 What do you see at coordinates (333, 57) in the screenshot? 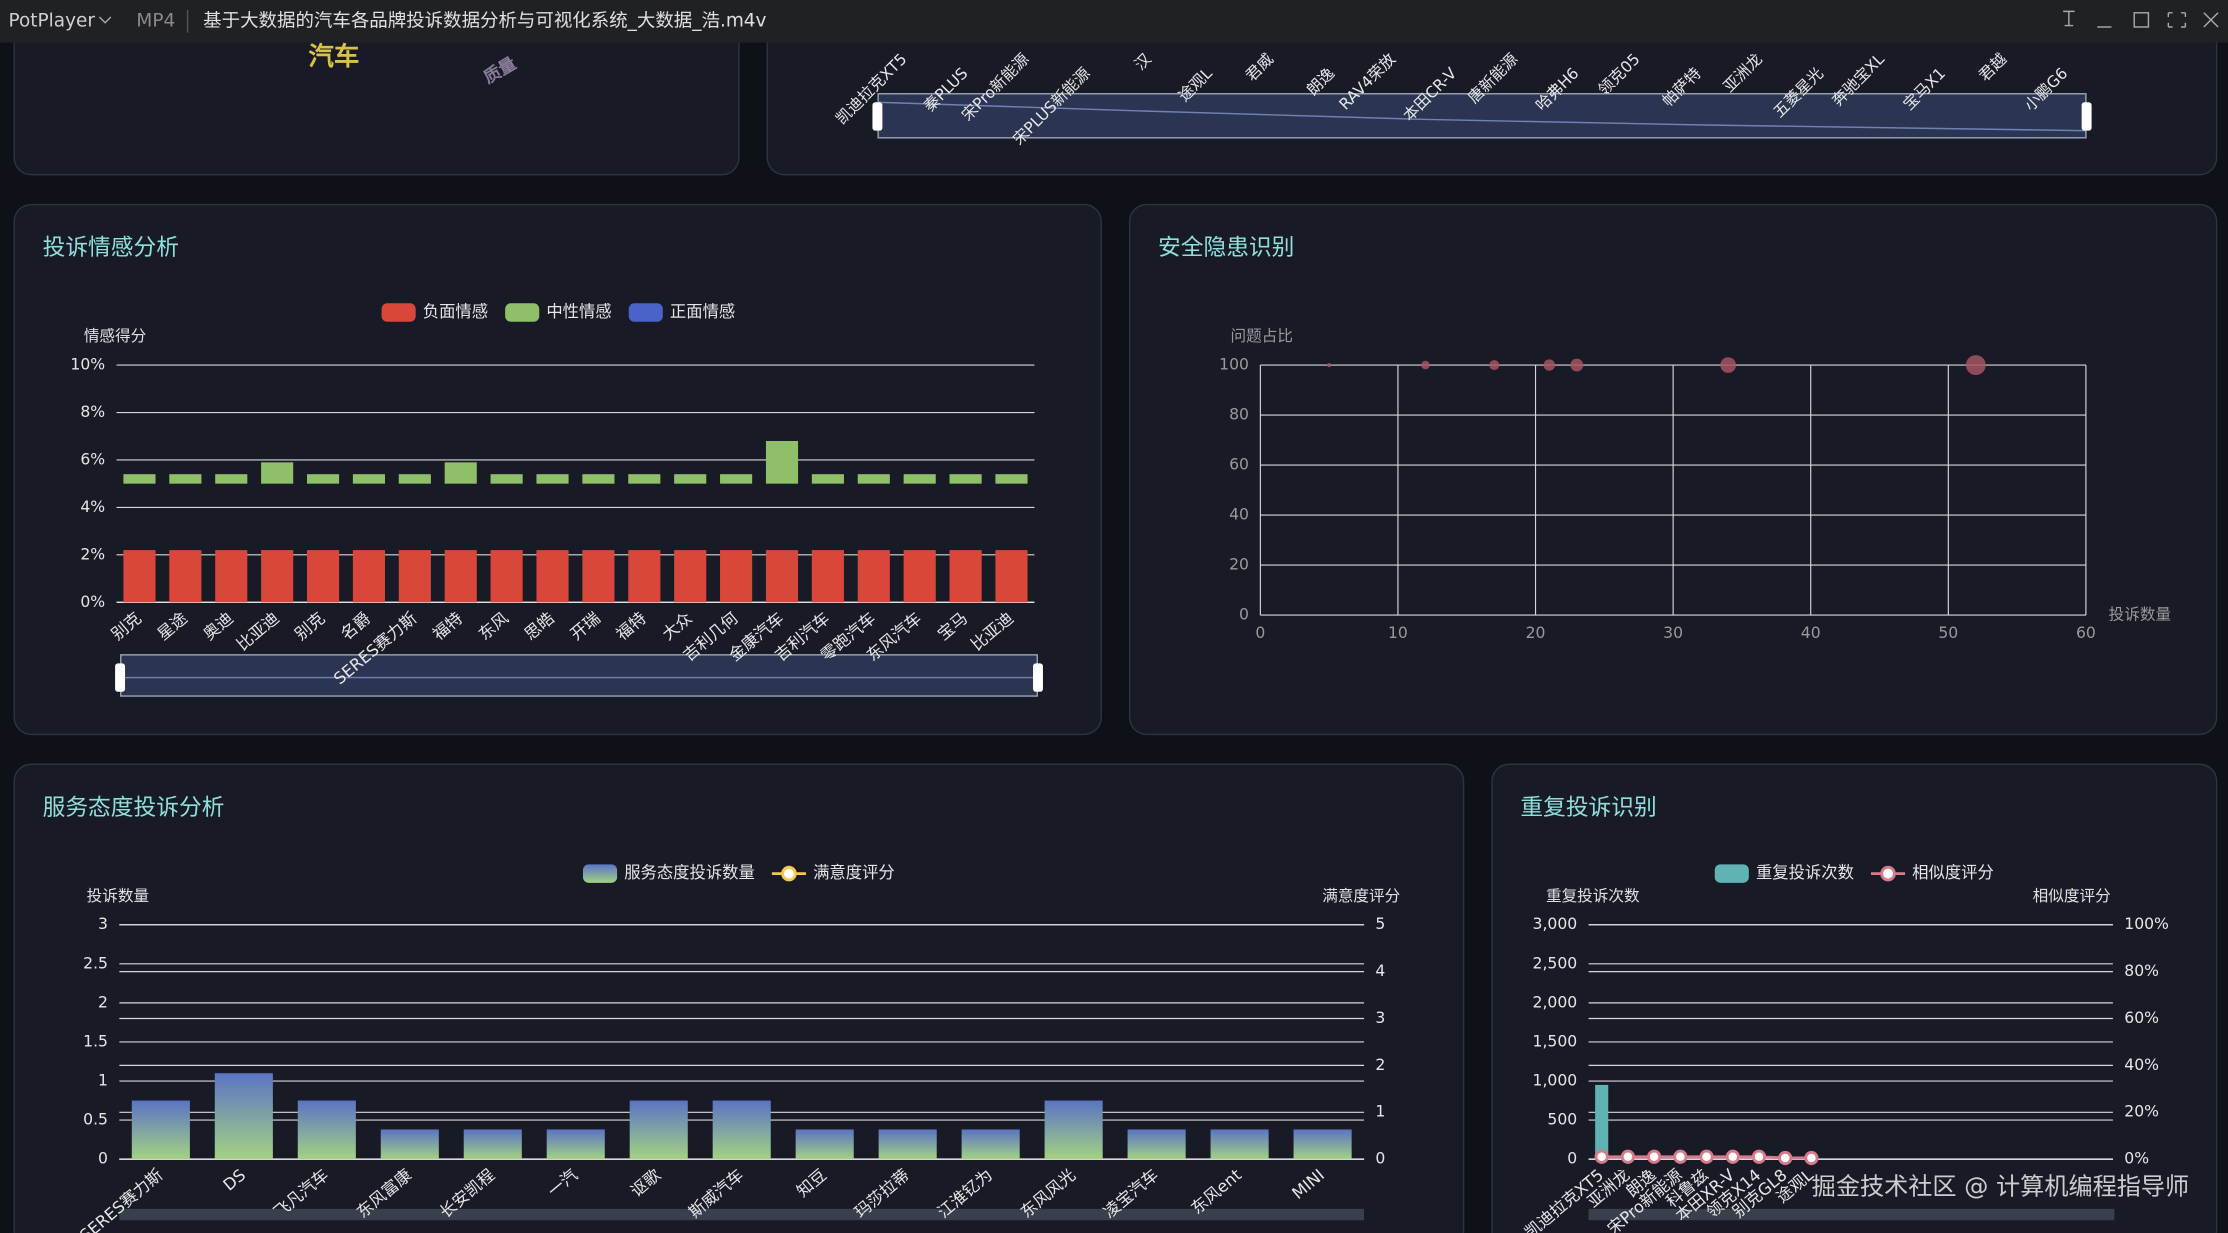
I see `word: 汽车` at bounding box center [333, 57].